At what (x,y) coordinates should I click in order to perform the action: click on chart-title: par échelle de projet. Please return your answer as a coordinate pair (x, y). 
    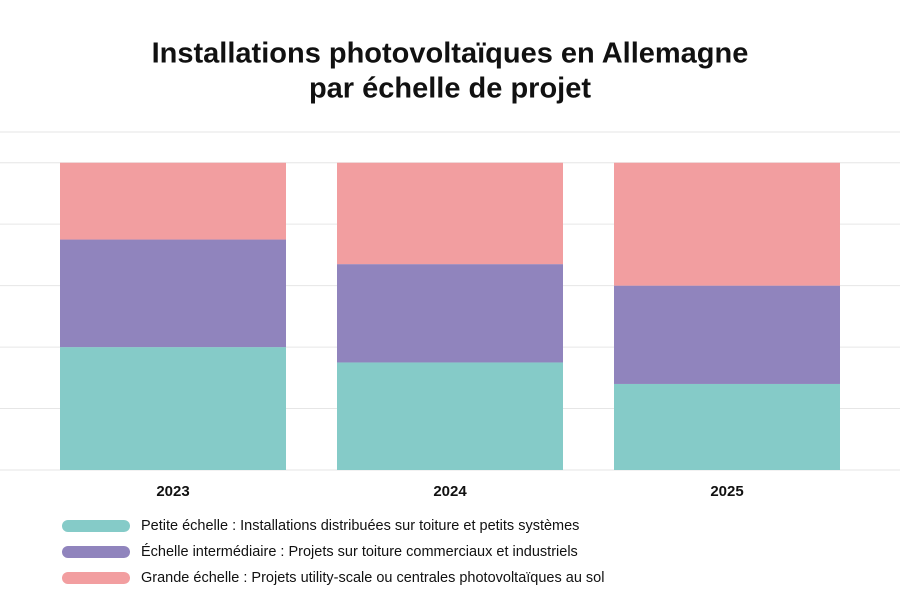
    Looking at the image, I should click on (450, 89).